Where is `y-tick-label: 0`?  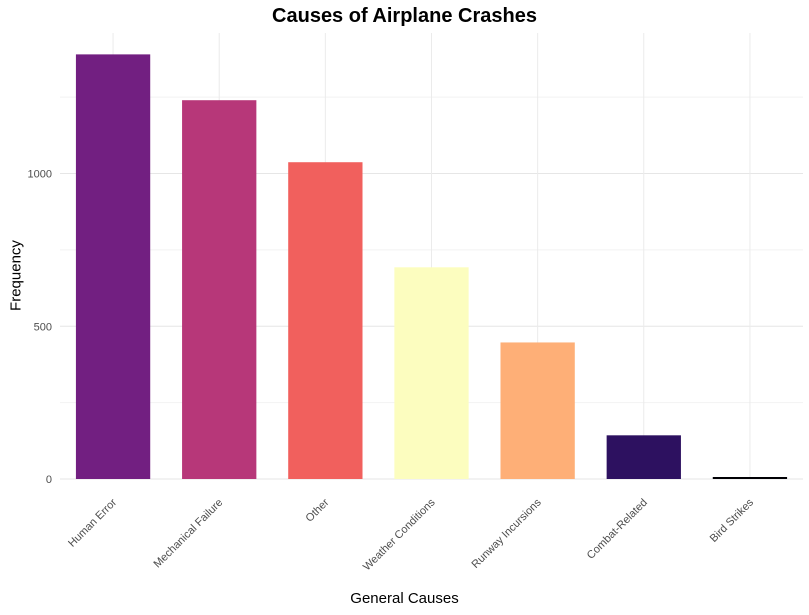 y-tick-label: 0 is located at coordinates (49, 480).